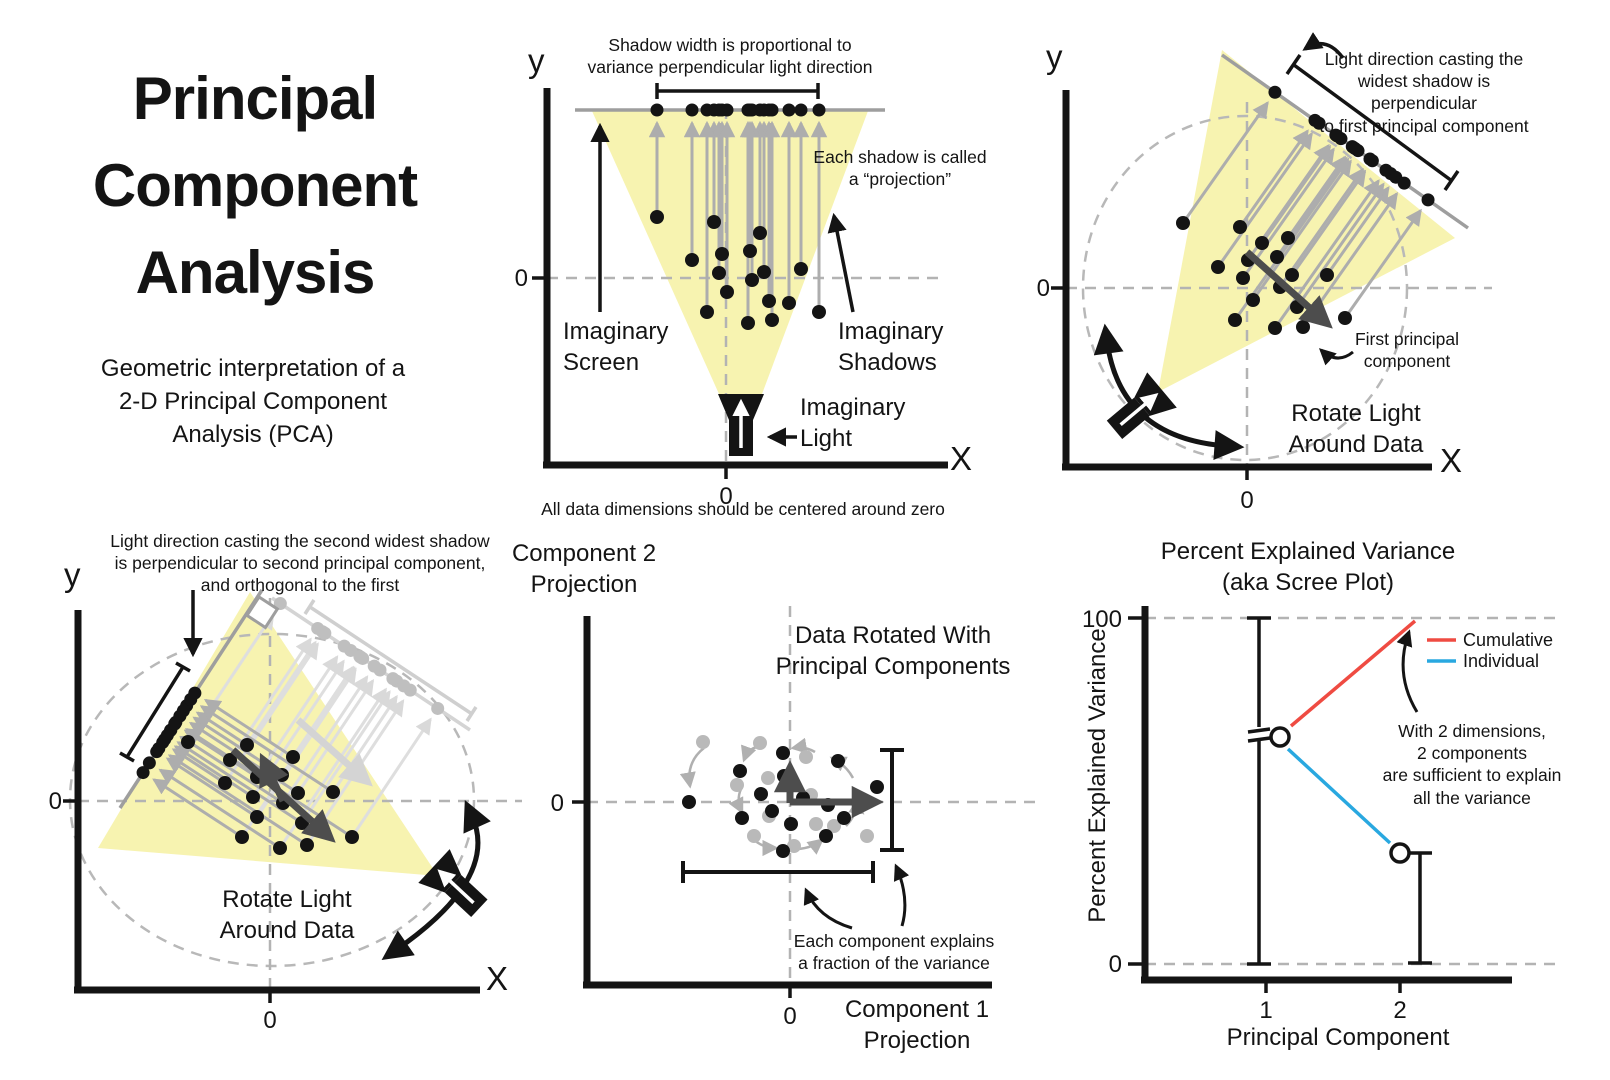 Image resolution: width=1610 pixels, height=1080 pixels. I want to click on ghost-pc-arrow-icon, so click(334, 752).